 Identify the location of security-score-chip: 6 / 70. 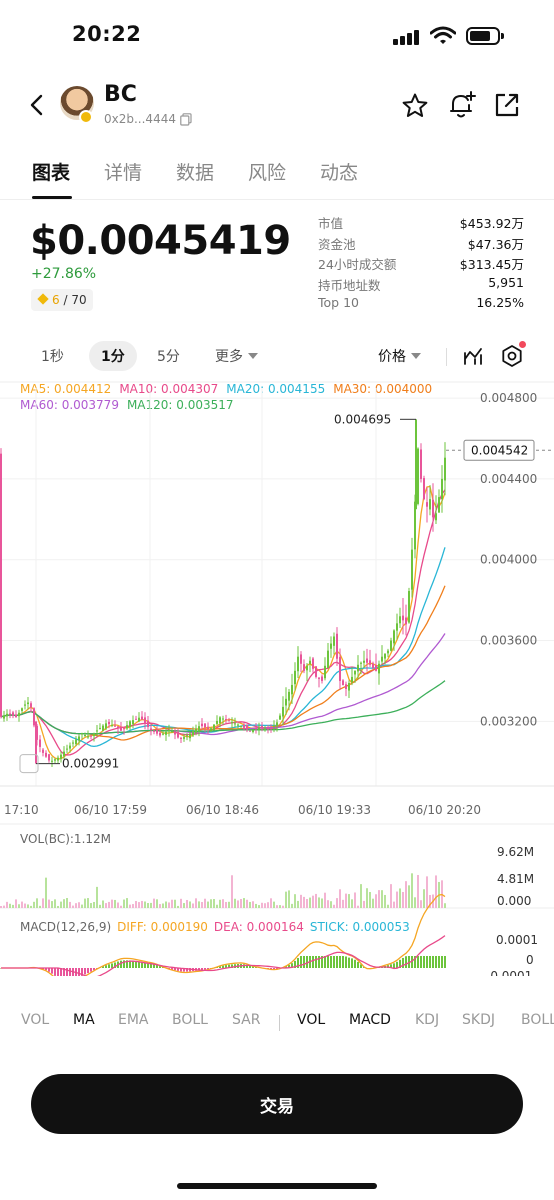
(62, 300).